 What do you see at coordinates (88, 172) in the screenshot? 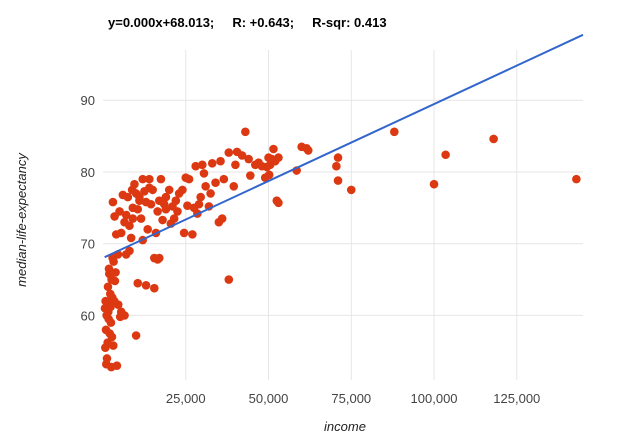
I see `y-tick-label: 80` at bounding box center [88, 172].